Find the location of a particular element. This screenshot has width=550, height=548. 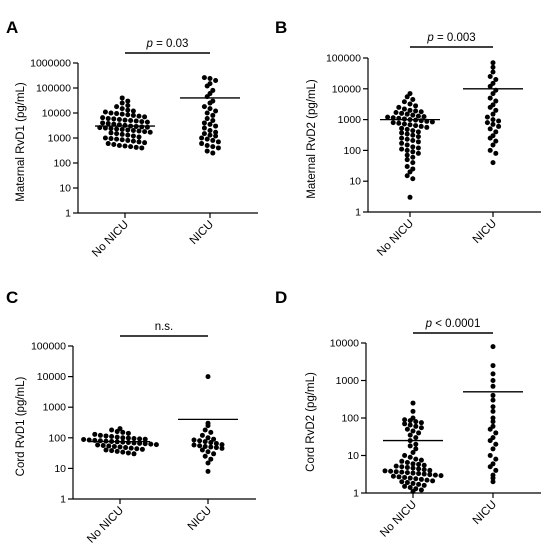

y-tick-label: 1 is located at coordinates (63, 500).